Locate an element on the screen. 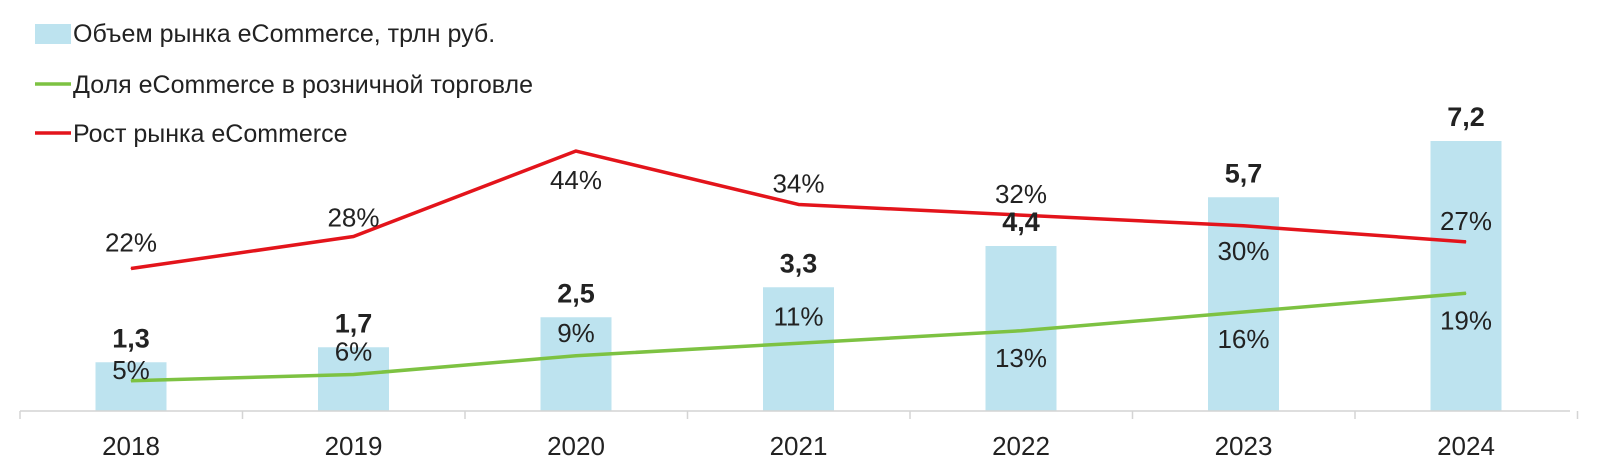 The width and height of the screenshot is (1600, 471). bar-value-label: 7,2 is located at coordinates (1466, 117).